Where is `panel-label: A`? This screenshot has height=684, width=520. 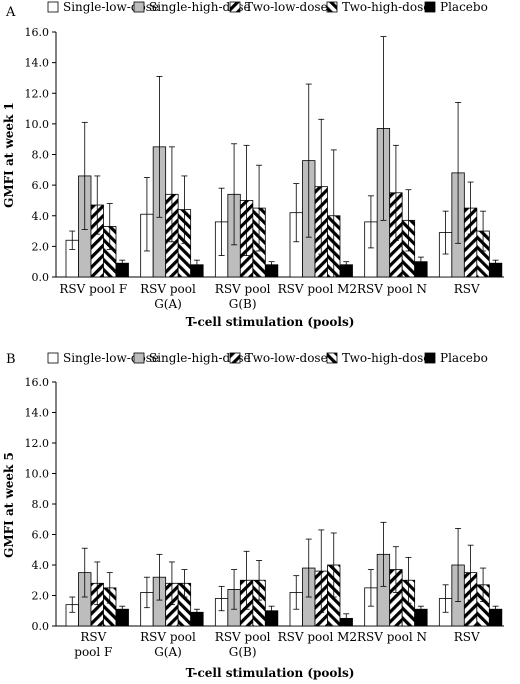 panel-label: A is located at coordinates (10, 12).